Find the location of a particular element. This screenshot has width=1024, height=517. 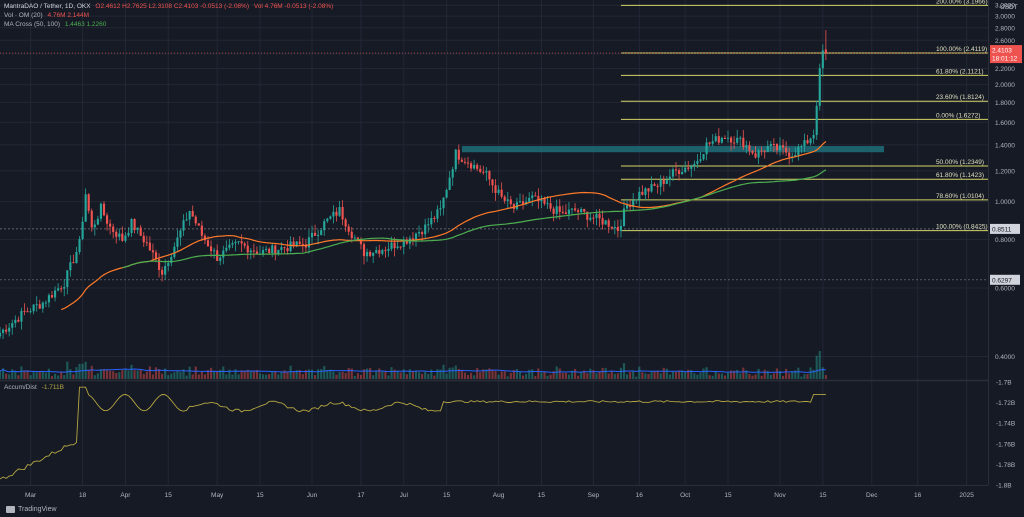

volume-text: Vol 4.76M -0.0513 (-2.08%) is located at coordinates (293, 6).